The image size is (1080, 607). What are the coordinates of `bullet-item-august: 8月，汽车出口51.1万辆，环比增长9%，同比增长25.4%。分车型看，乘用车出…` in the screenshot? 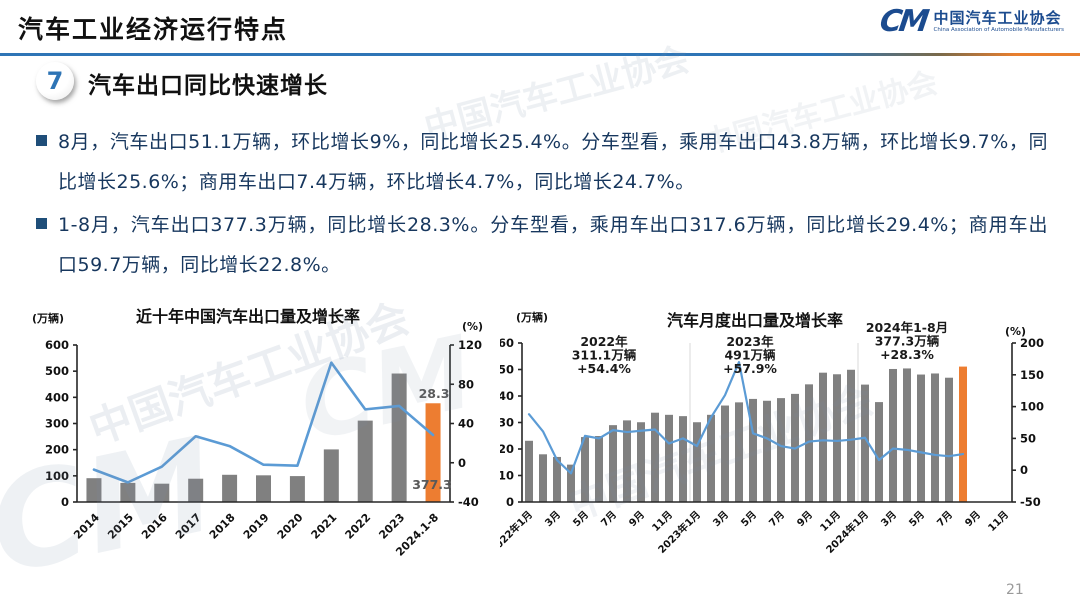 It's located at (542, 162).